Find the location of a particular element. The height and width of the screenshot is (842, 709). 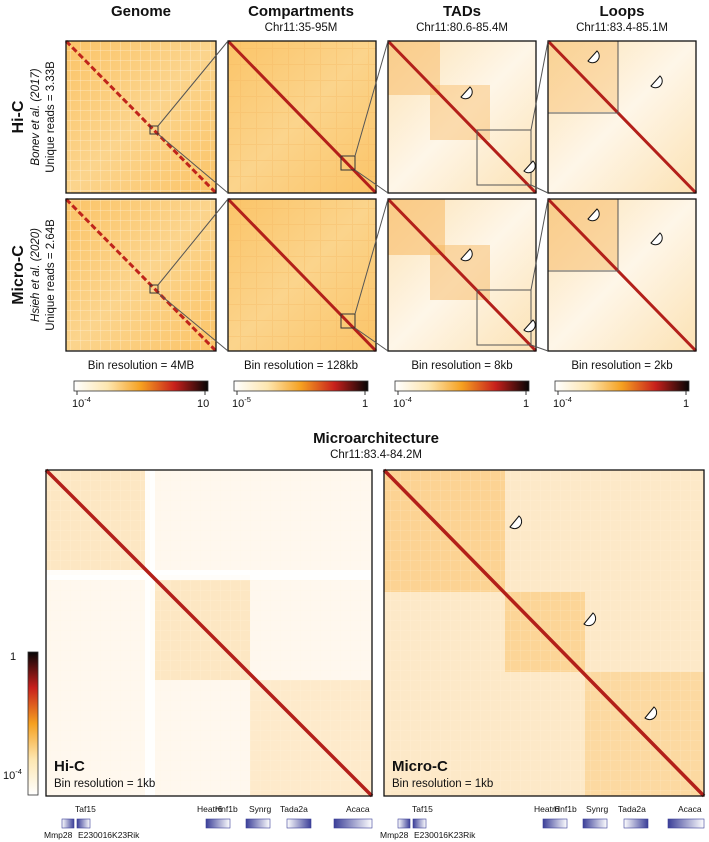

row-citation-microc: Hsieh et al. (2020) is located at coordinates (36, 275).